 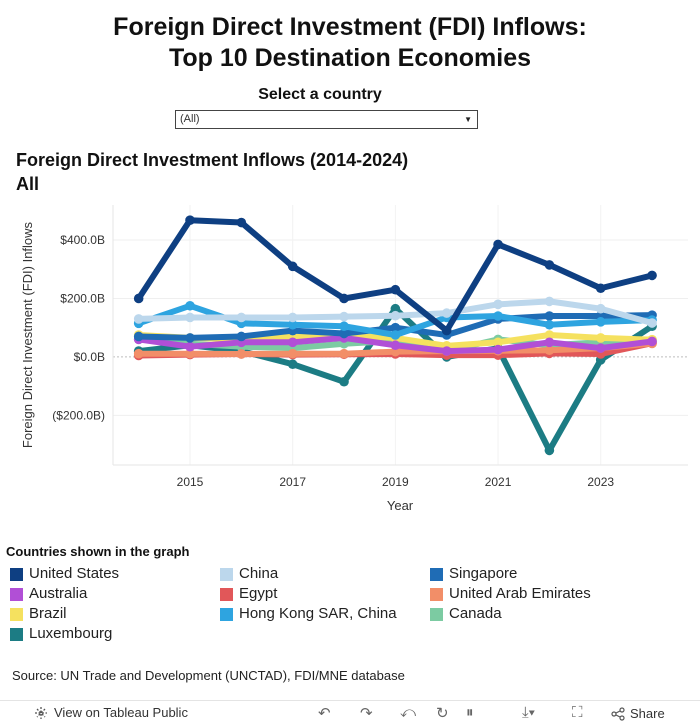 What do you see at coordinates (78, 415) in the screenshot?
I see `y-tick-label: ($200.0B)` at bounding box center [78, 415].